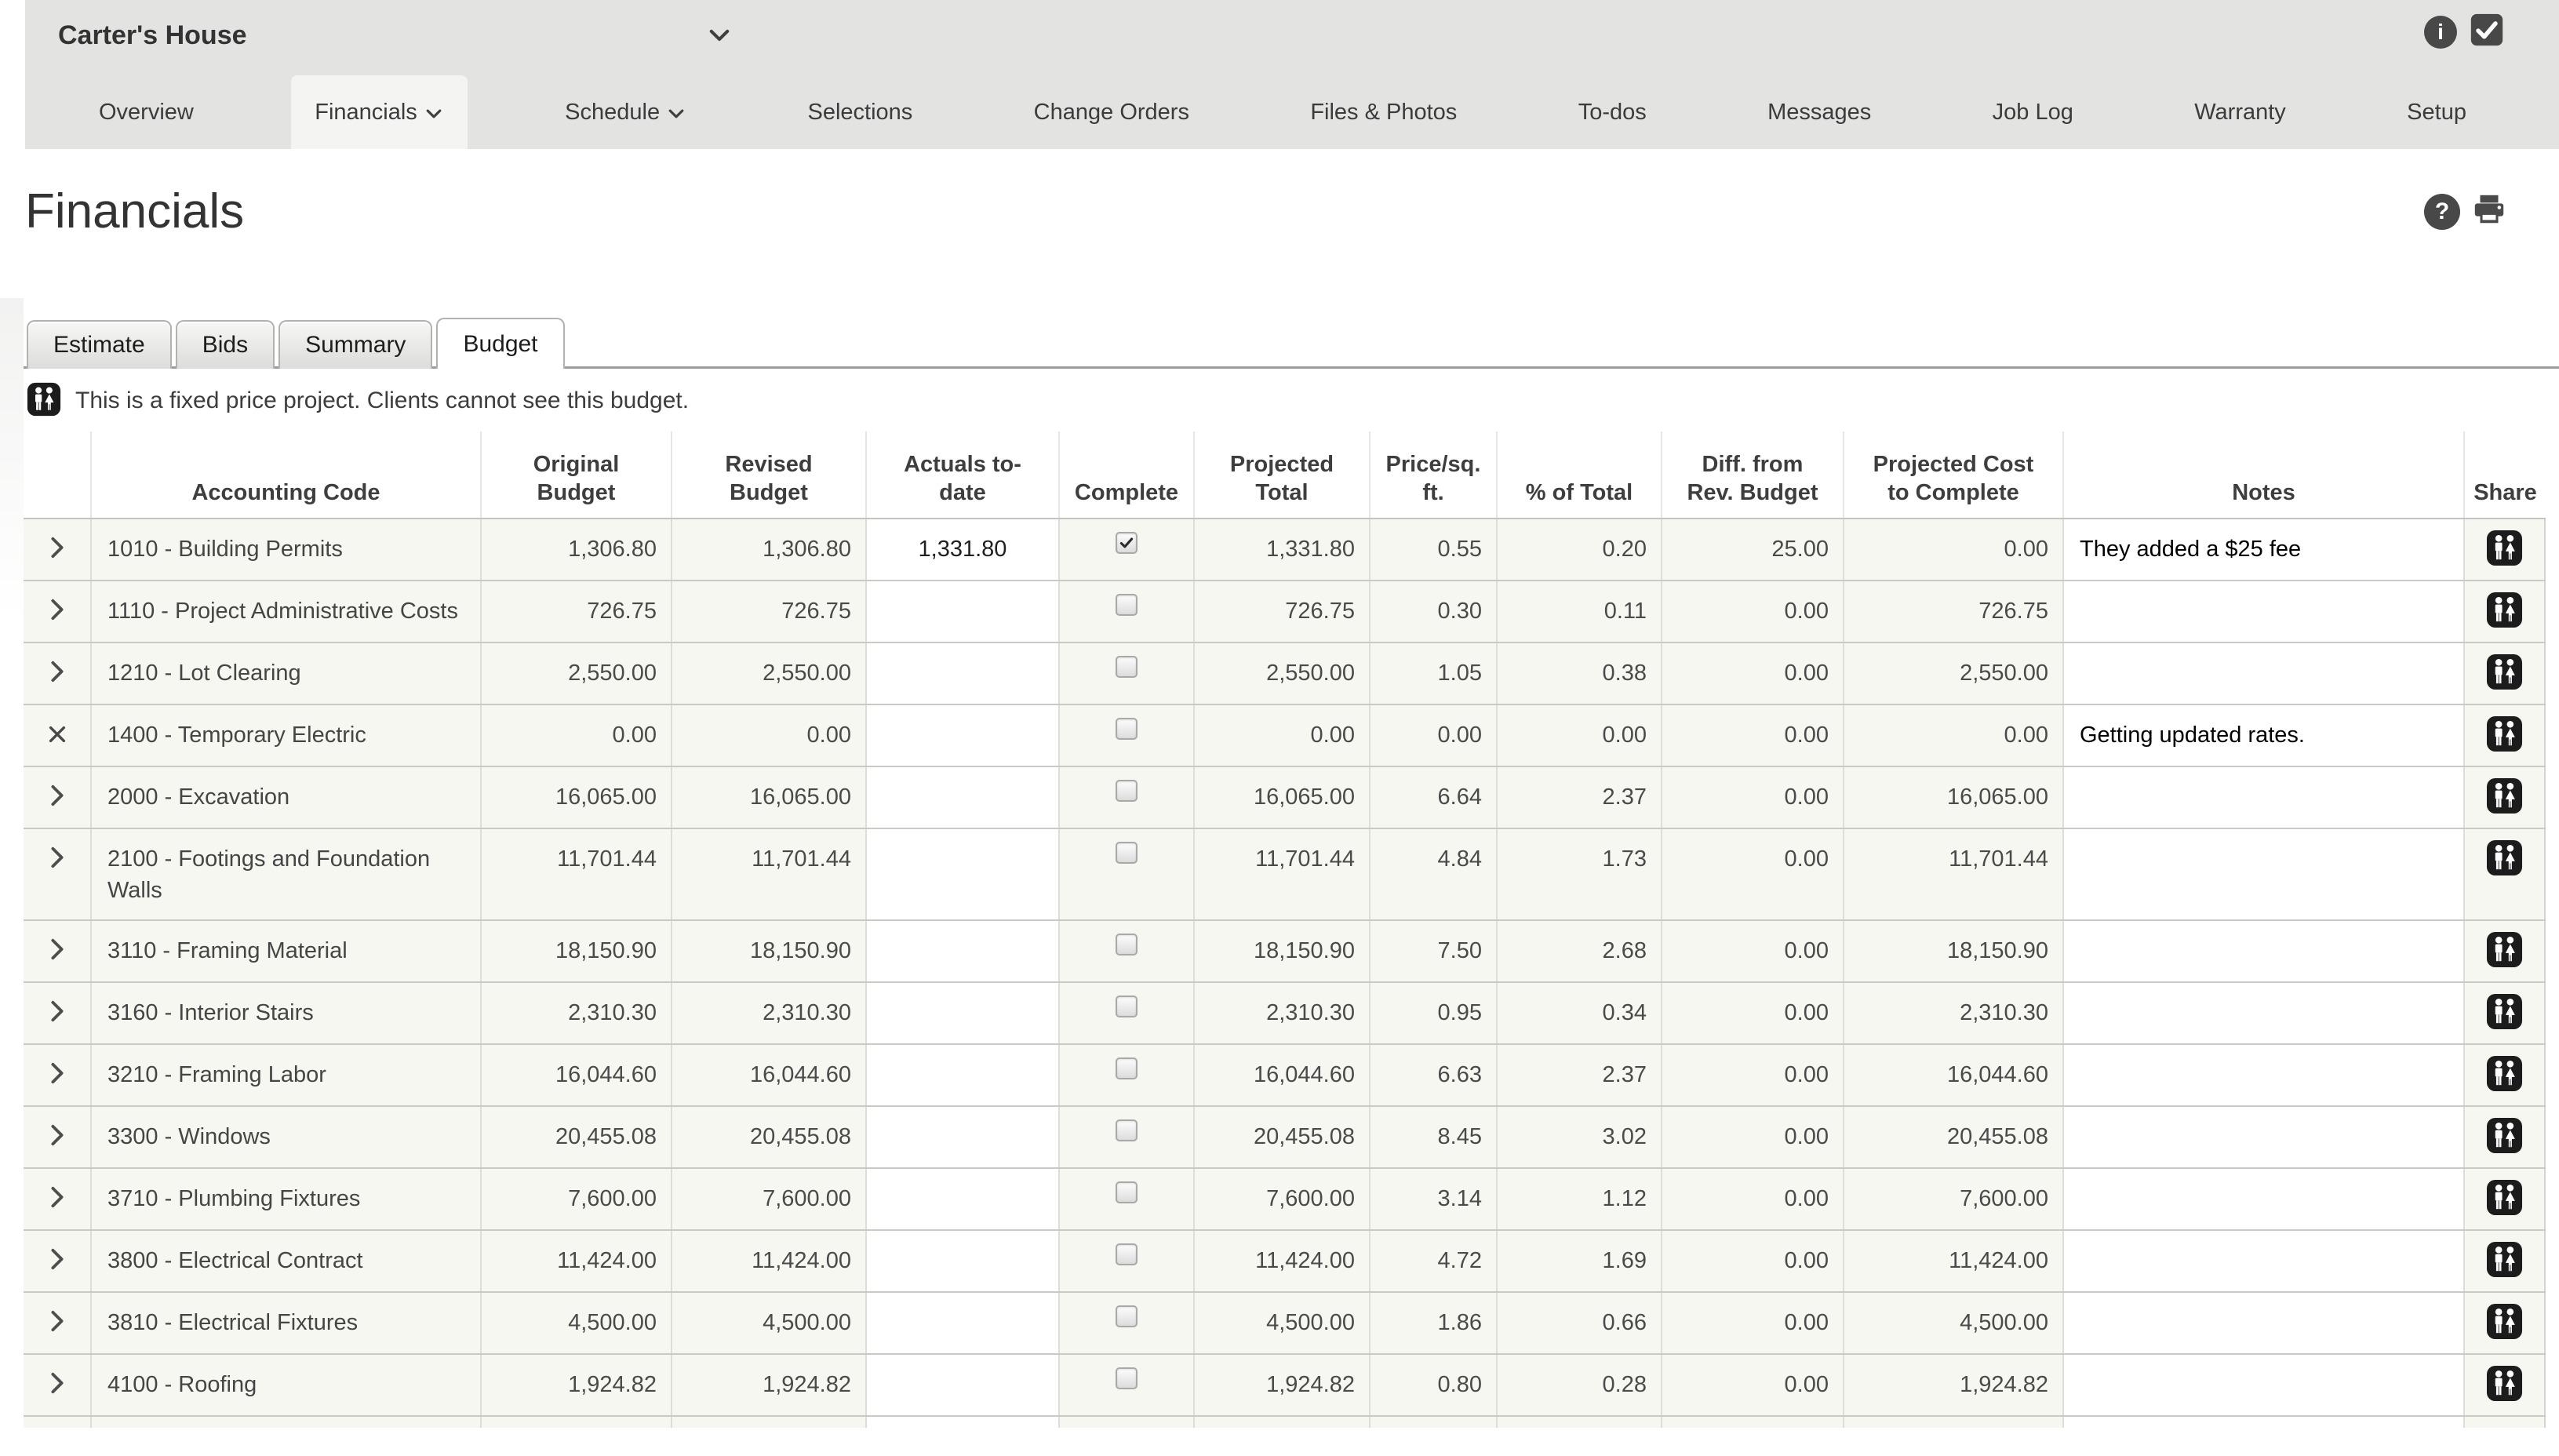 The height and width of the screenshot is (1456, 2559). I want to click on help-icon: ?, so click(2442, 211).